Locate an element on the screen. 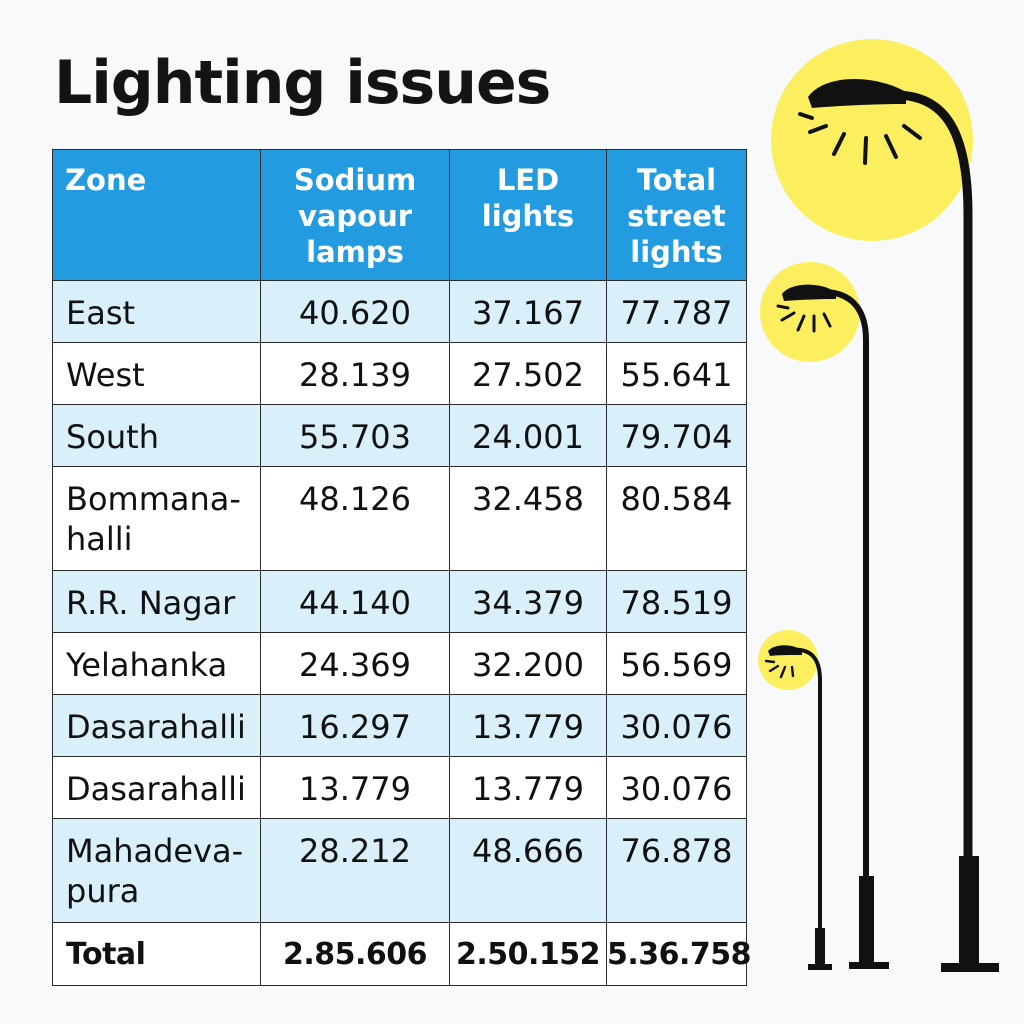 This screenshot has width=1024, height=1024. zone-cell: Yelahanka is located at coordinates (156, 663).